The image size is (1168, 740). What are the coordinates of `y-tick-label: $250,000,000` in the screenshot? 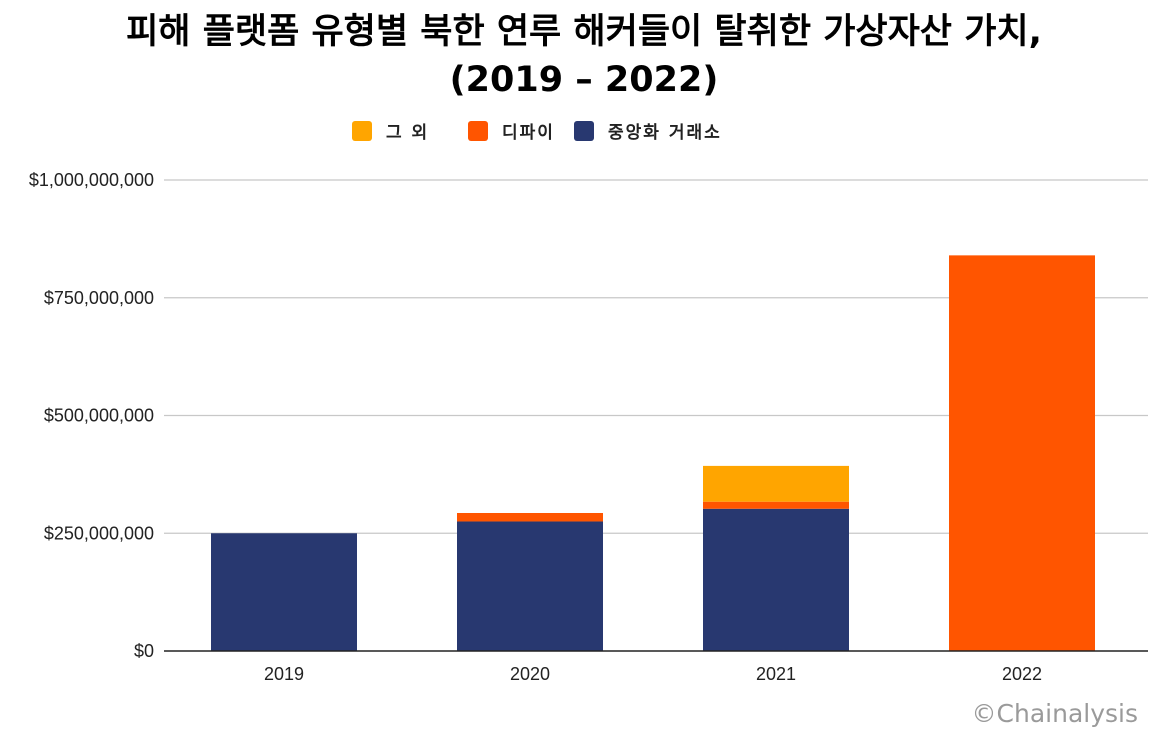 It's located at (99, 533).